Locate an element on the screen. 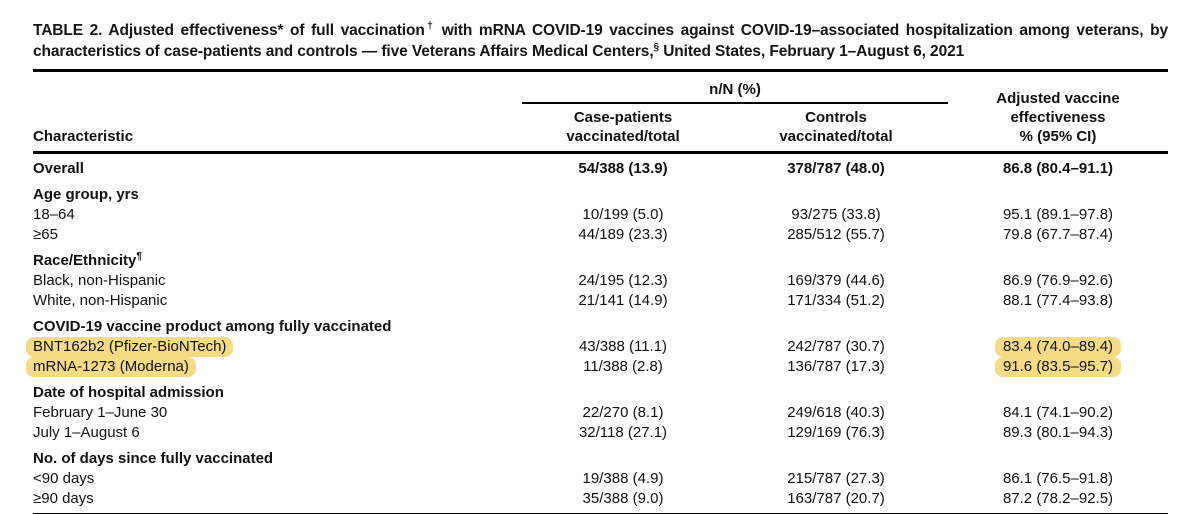 The height and width of the screenshot is (514, 1199). cell-adjusted-ve: 86.1 (76.5–91.8) is located at coordinates (1058, 479).